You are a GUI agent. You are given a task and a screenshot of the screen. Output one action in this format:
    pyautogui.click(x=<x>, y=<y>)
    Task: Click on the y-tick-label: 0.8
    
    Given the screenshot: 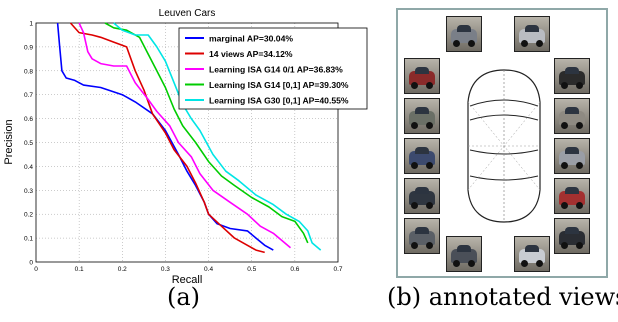 What is the action you would take?
    pyautogui.click(x=28, y=71)
    